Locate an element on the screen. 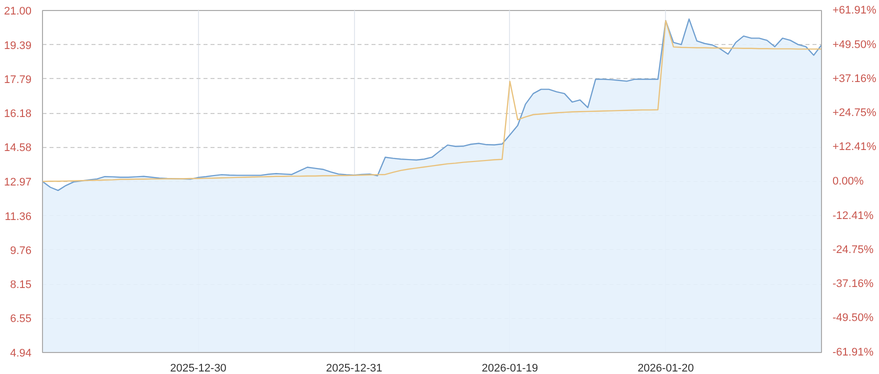 This screenshot has height=374, width=879. y2-tick-label: +24.75% is located at coordinates (854, 113).